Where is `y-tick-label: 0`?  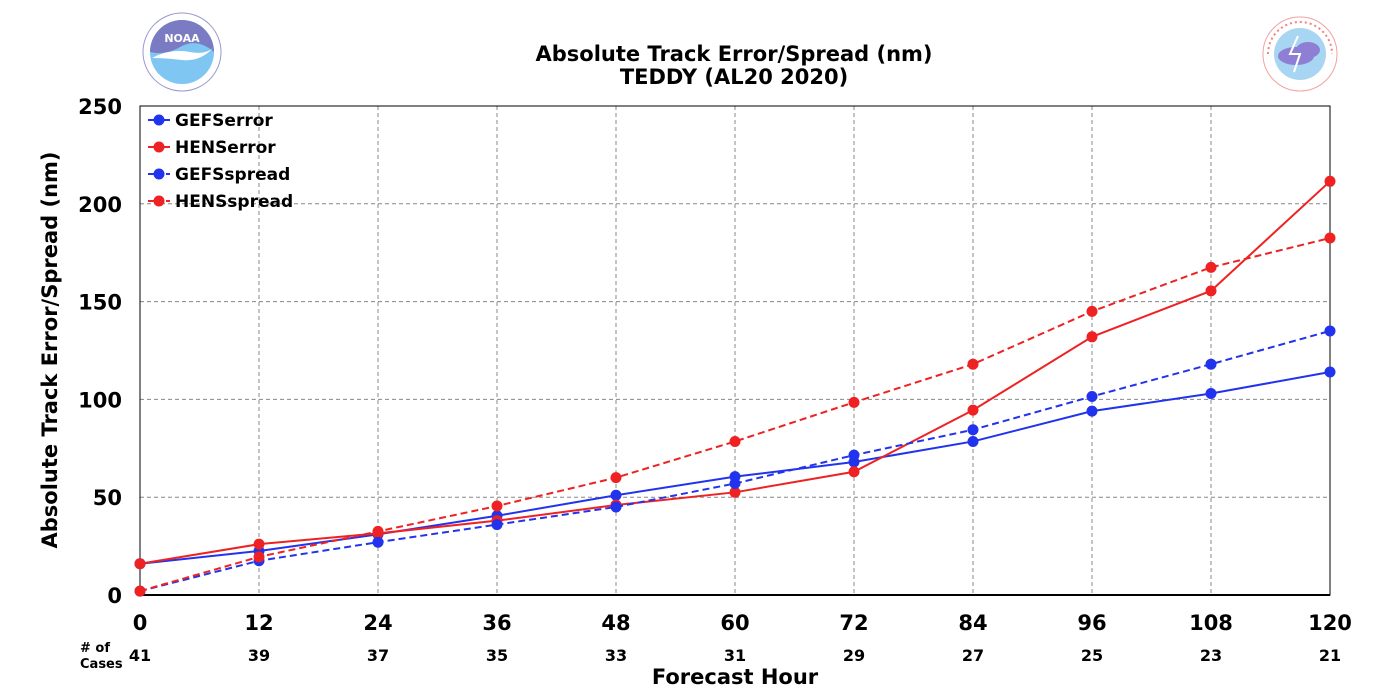 y-tick-label: 0 is located at coordinates (114, 596).